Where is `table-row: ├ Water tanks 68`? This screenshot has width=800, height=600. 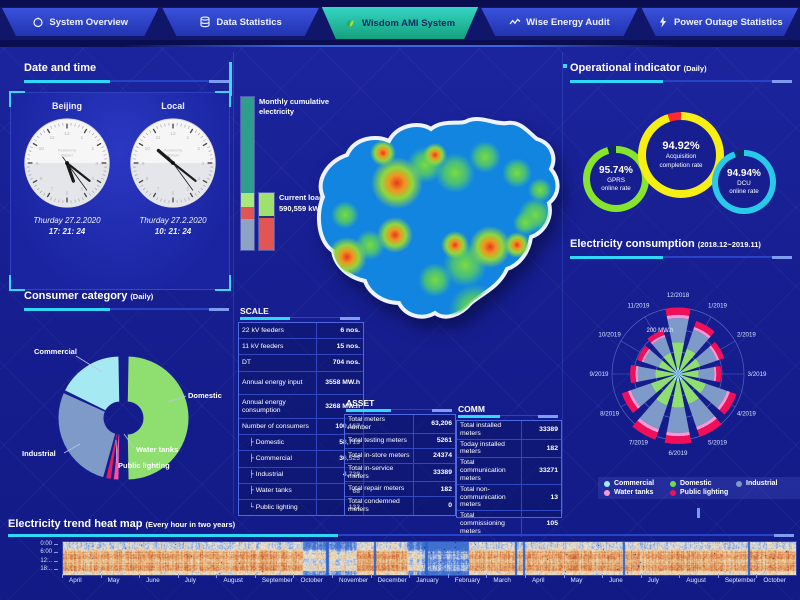
table-row: ├ Water tanks 68 is located at coordinates (301, 490).